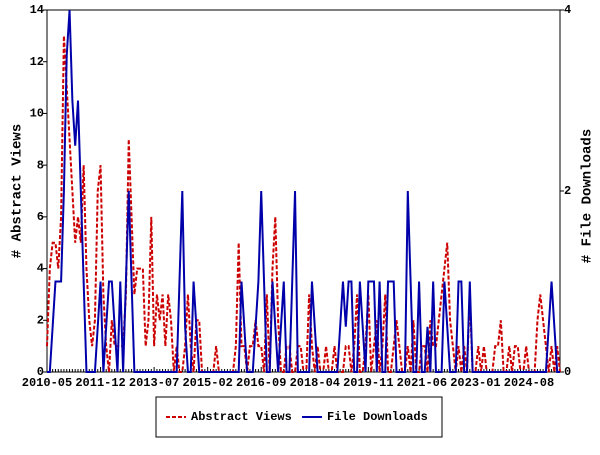  I want to click on y-tick-label: 2, so click(40, 320).